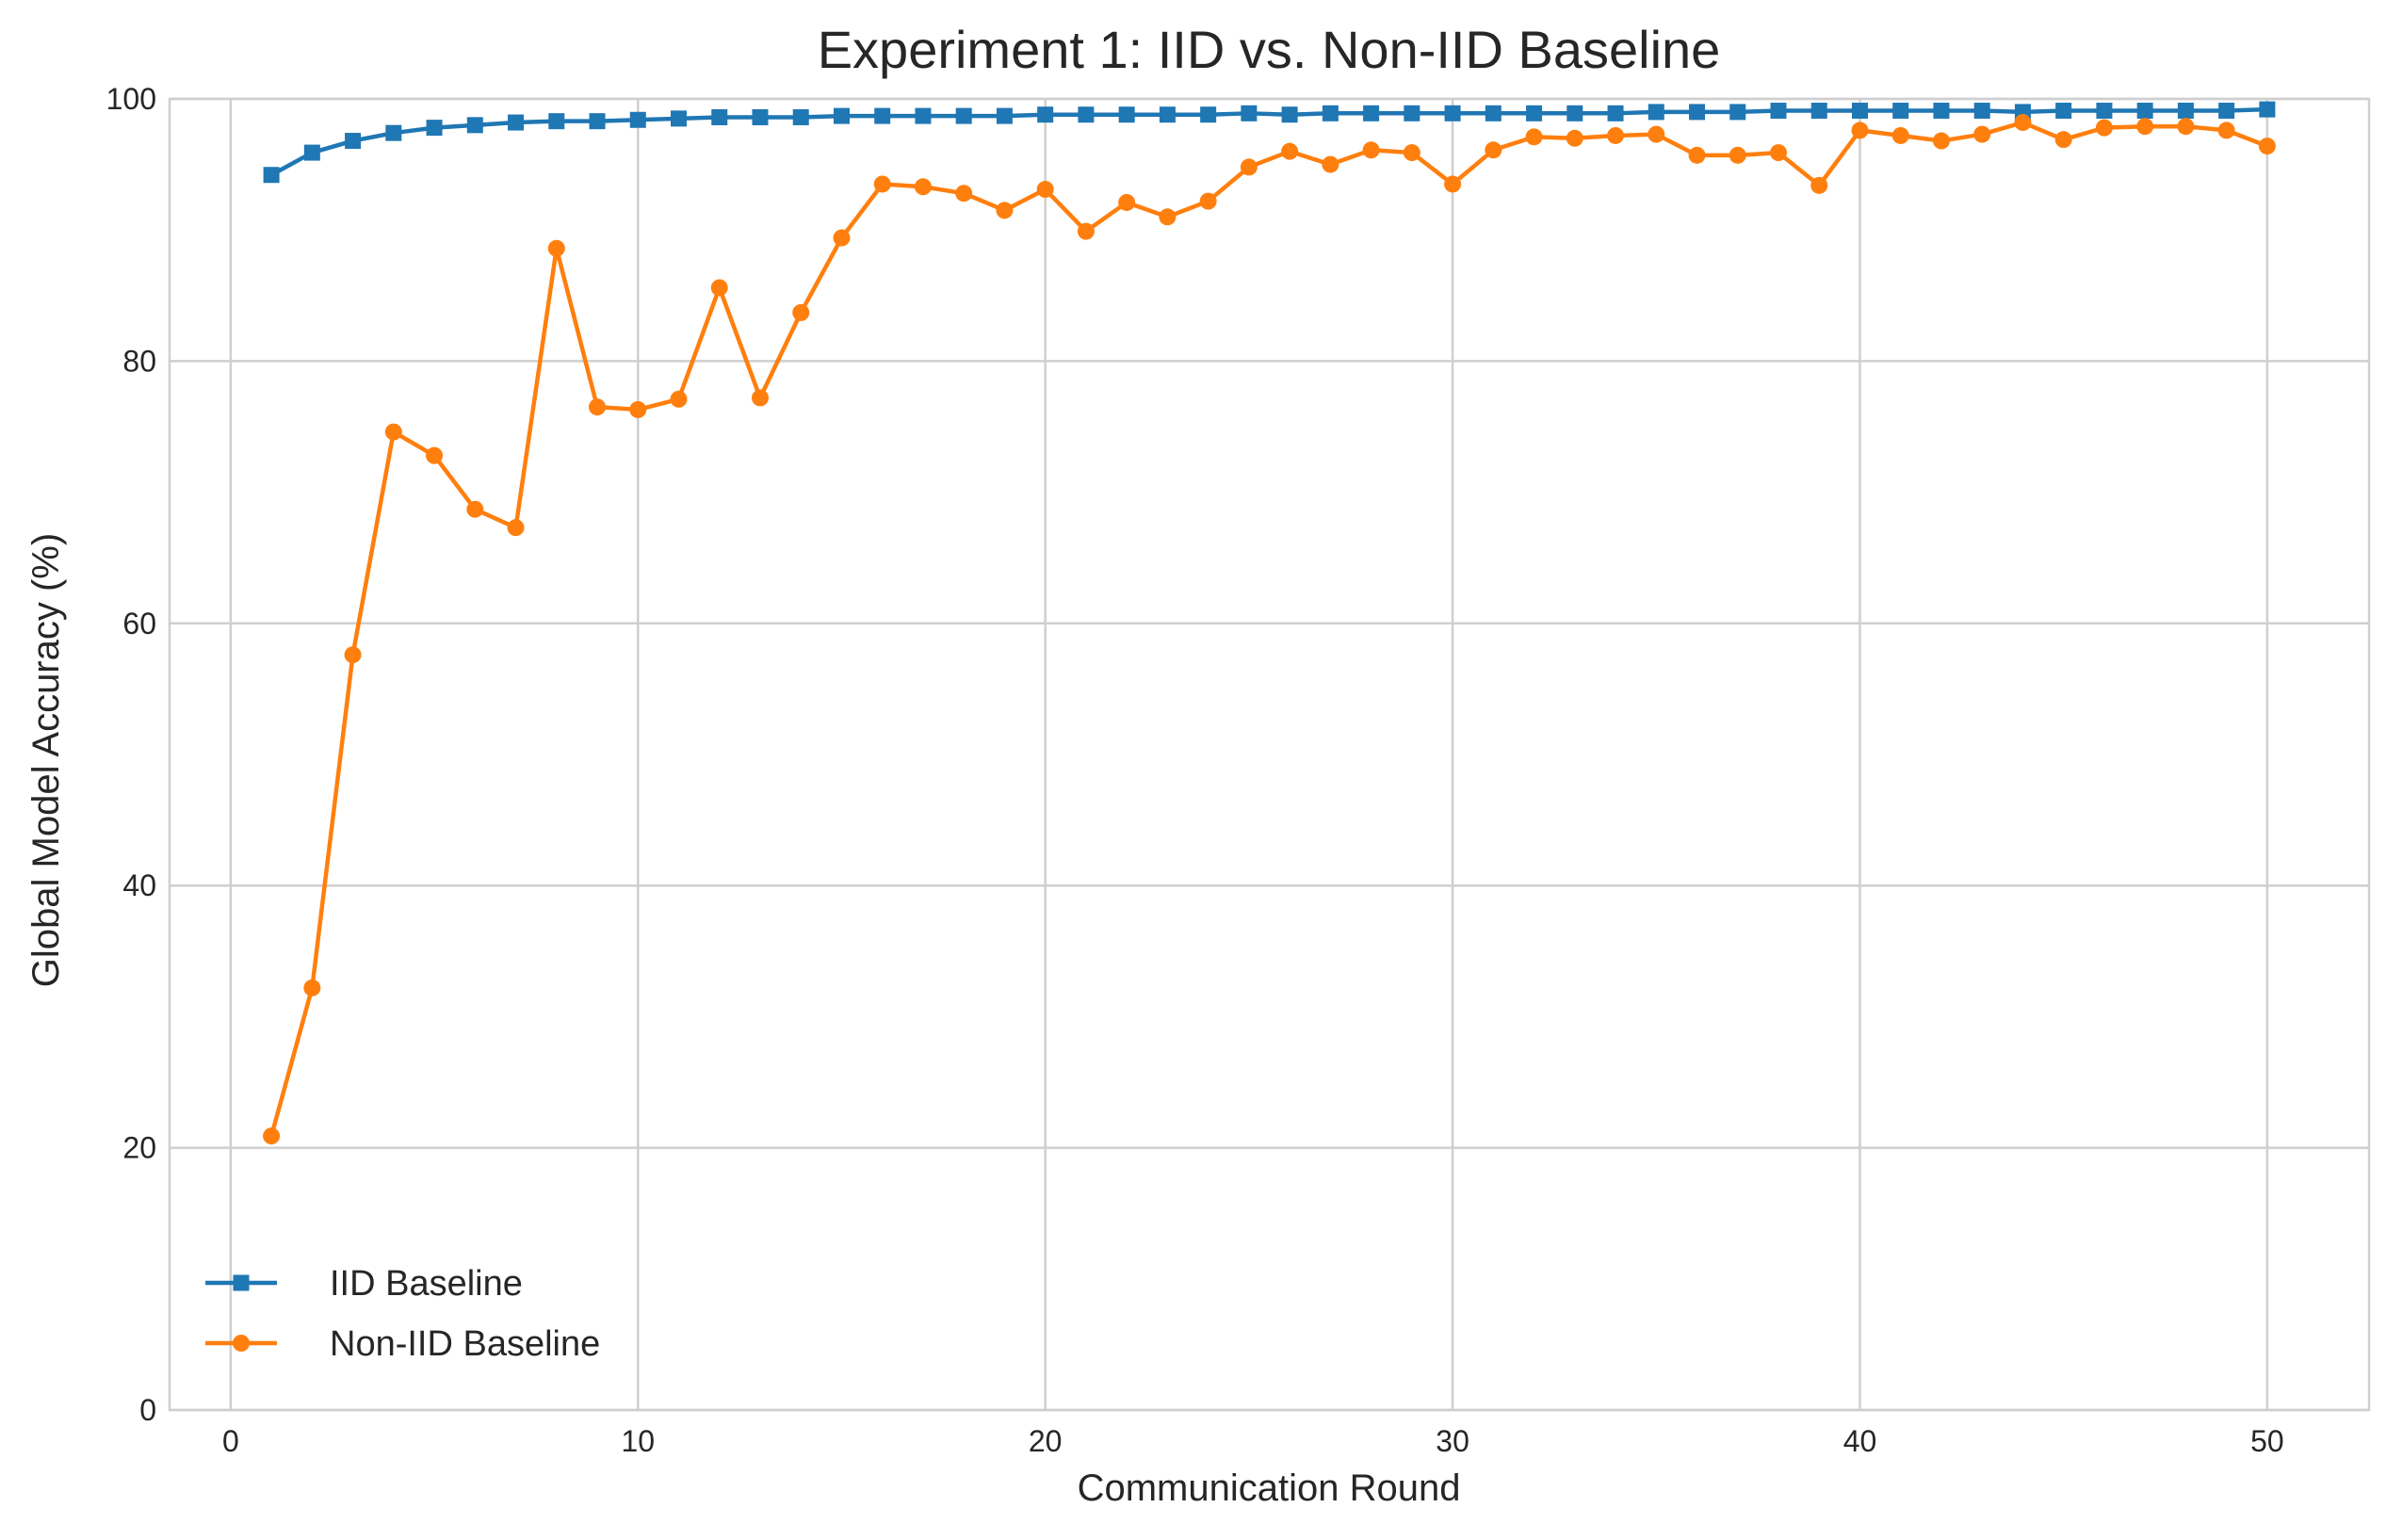  Describe the element at coordinates (1046, 1441) in the screenshot. I see `x-tick-label: 20` at that location.